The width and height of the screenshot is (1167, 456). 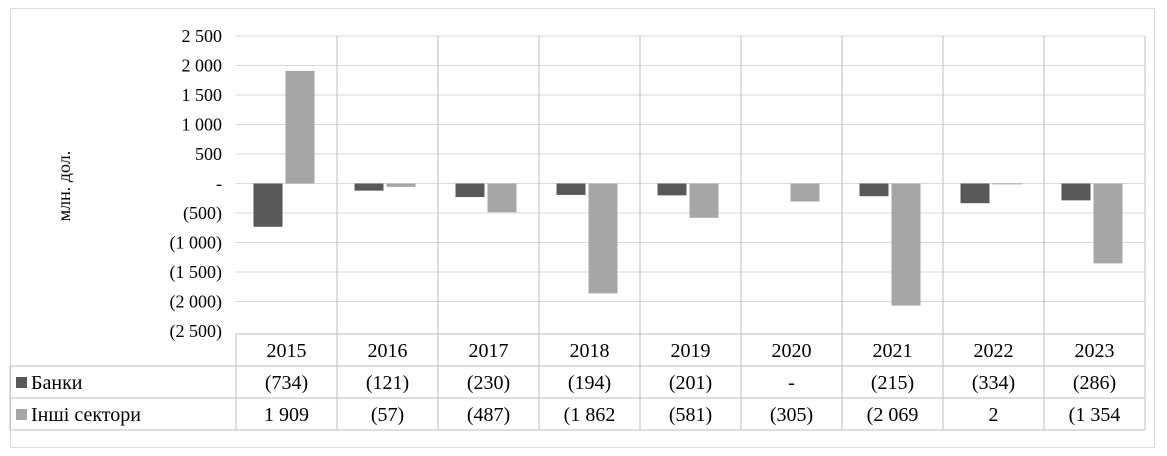 What do you see at coordinates (589, 383) in the screenshot?
I see `data-label: (194)` at bounding box center [589, 383].